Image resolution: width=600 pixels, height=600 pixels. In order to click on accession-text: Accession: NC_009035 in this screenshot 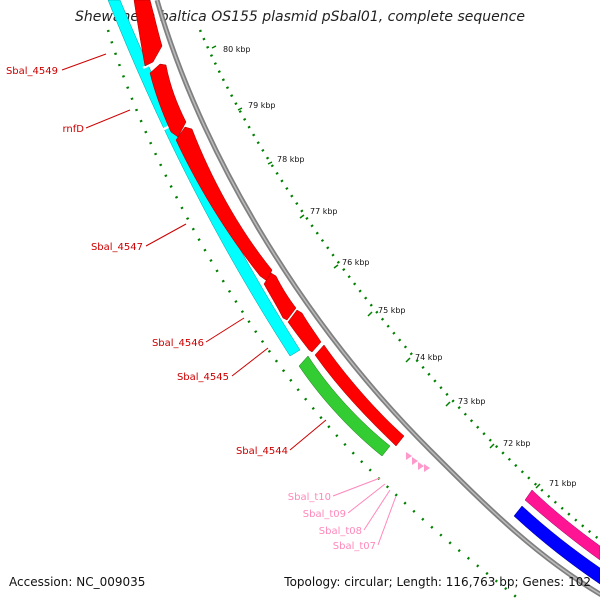, I will do `click(77, 582)`.